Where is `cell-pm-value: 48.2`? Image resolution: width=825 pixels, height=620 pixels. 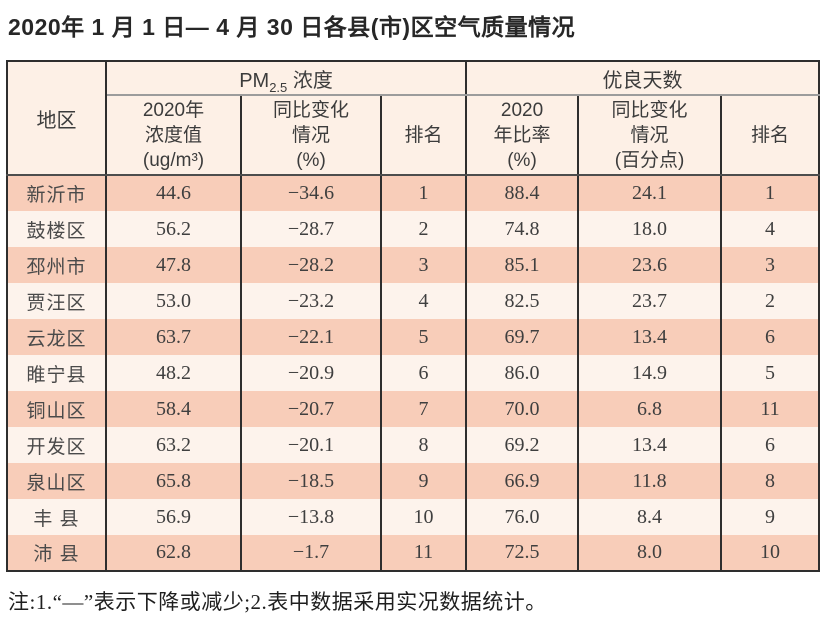
cell-pm-value: 48.2 is located at coordinates (173, 373).